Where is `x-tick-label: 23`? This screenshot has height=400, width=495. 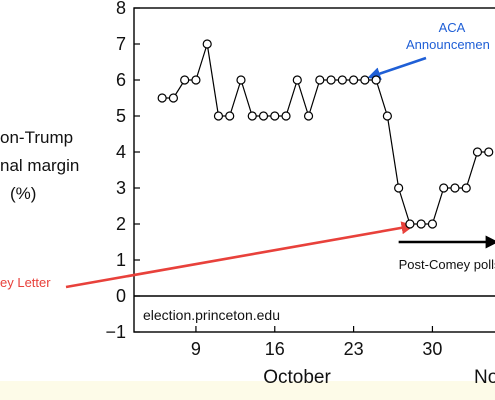 x-tick-label: 23 is located at coordinates (354, 349).